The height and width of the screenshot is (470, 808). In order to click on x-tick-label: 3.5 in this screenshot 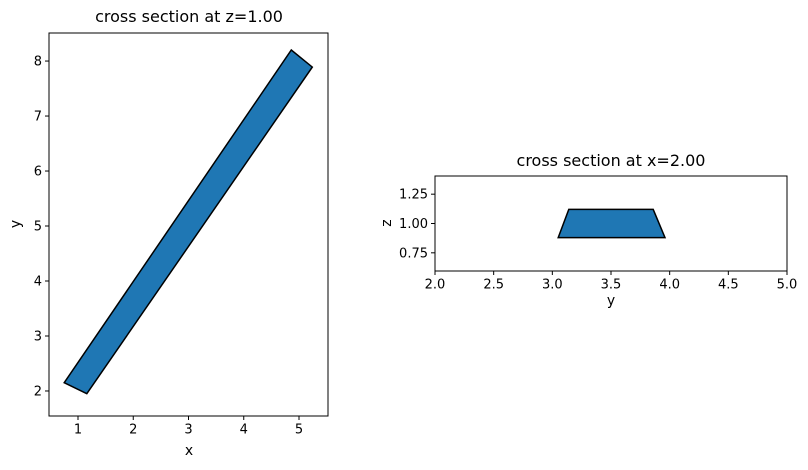, I will do `click(611, 285)`.